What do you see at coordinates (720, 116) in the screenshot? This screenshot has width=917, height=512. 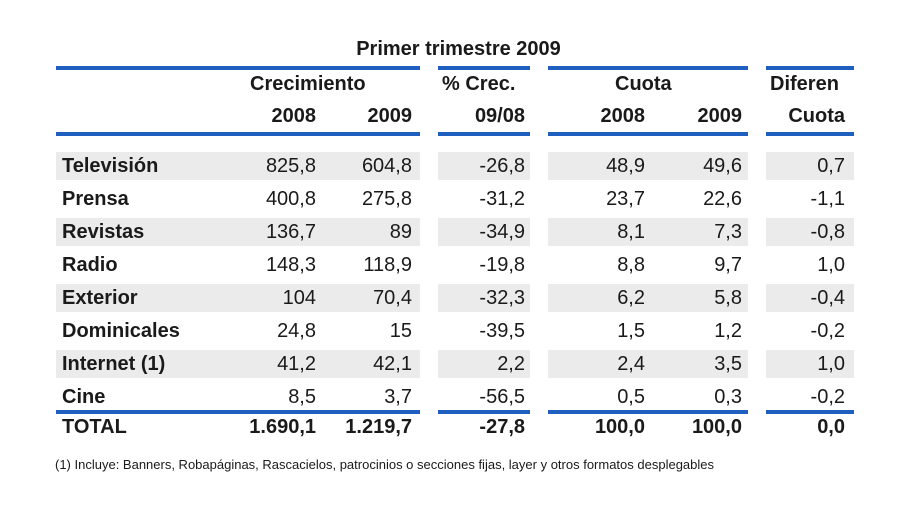 I see `header-cuota-2009: 2009` at bounding box center [720, 116].